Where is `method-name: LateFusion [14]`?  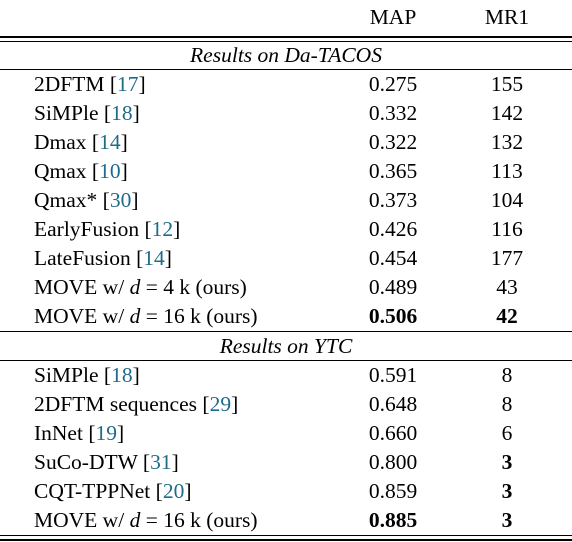
method-name: LateFusion [14] is located at coordinates (103, 258).